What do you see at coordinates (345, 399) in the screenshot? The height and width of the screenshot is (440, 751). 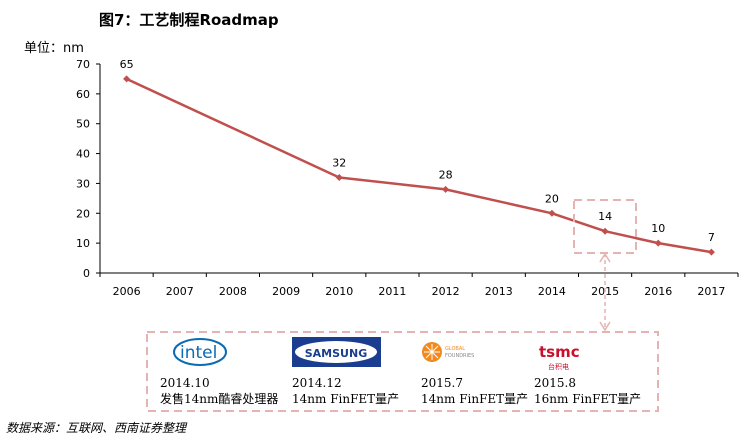 I see `samsung-desc: 14nm FinFET量产` at bounding box center [345, 399].